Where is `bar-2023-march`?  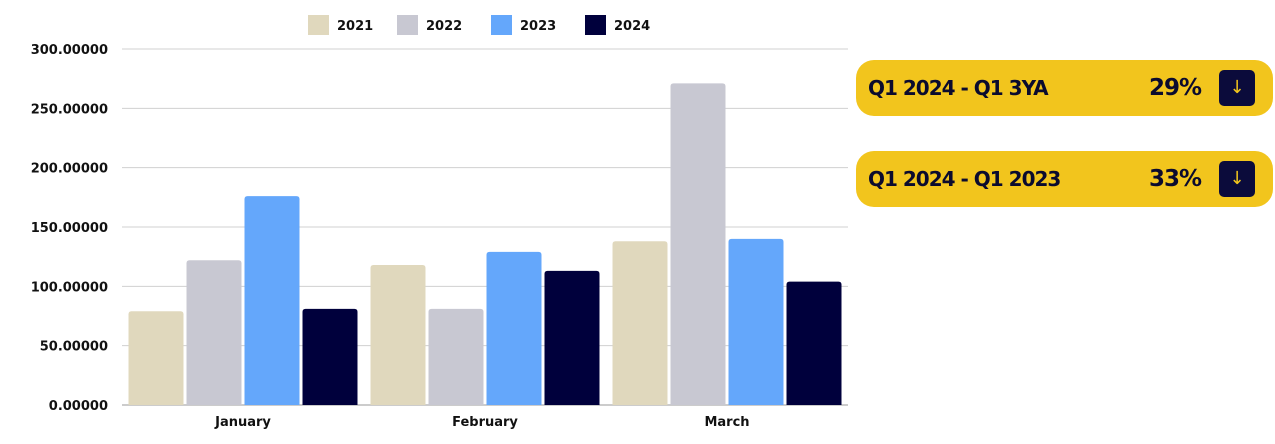 bar-2023-march is located at coordinates (756, 321).